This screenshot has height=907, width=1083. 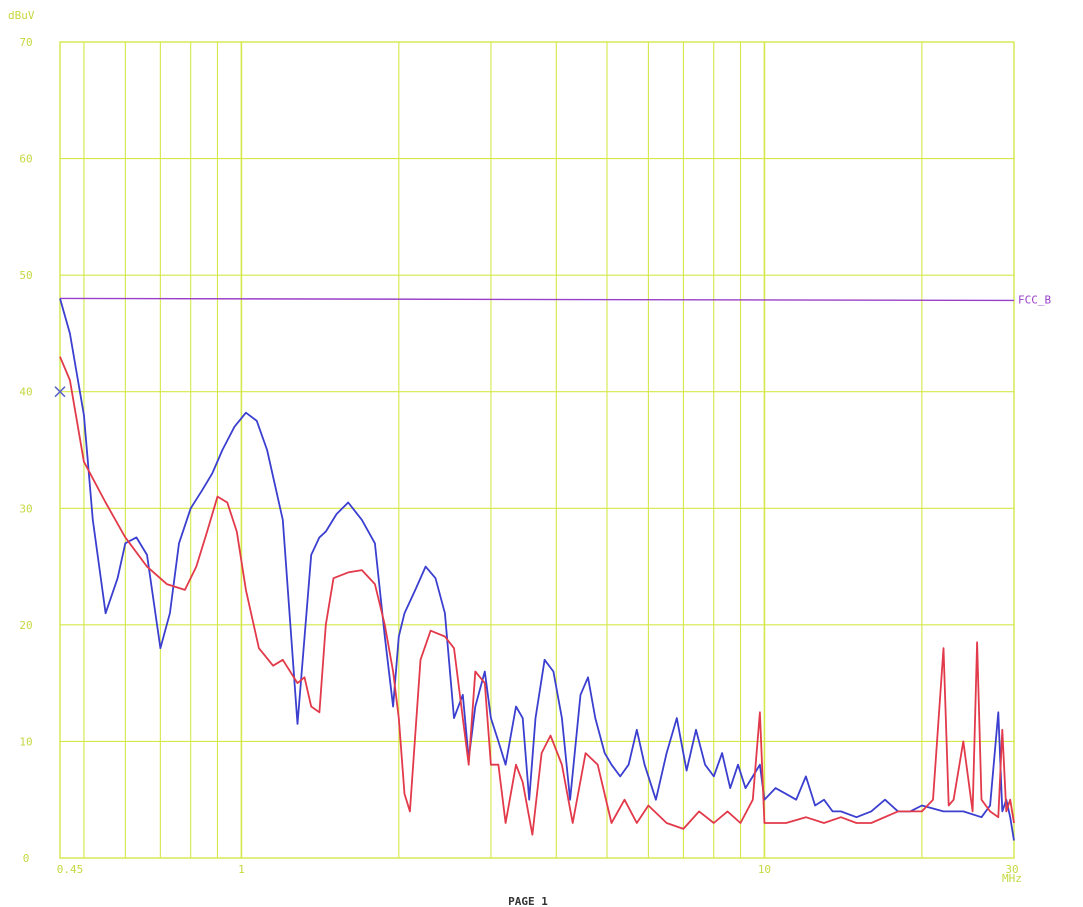 I want to click on page-footer: PAGE 1, so click(x=528, y=901).